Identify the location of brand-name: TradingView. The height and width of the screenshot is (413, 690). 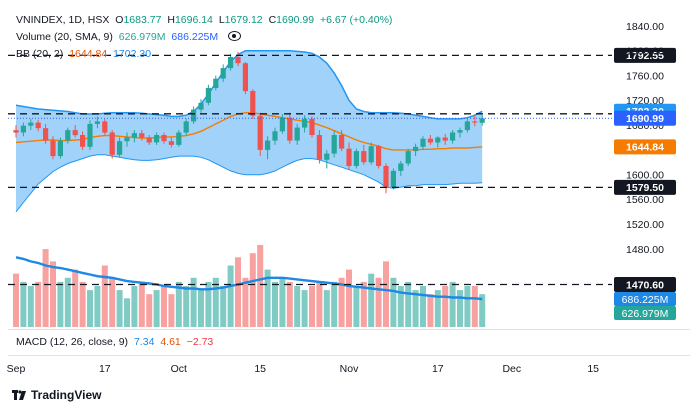
(66, 395).